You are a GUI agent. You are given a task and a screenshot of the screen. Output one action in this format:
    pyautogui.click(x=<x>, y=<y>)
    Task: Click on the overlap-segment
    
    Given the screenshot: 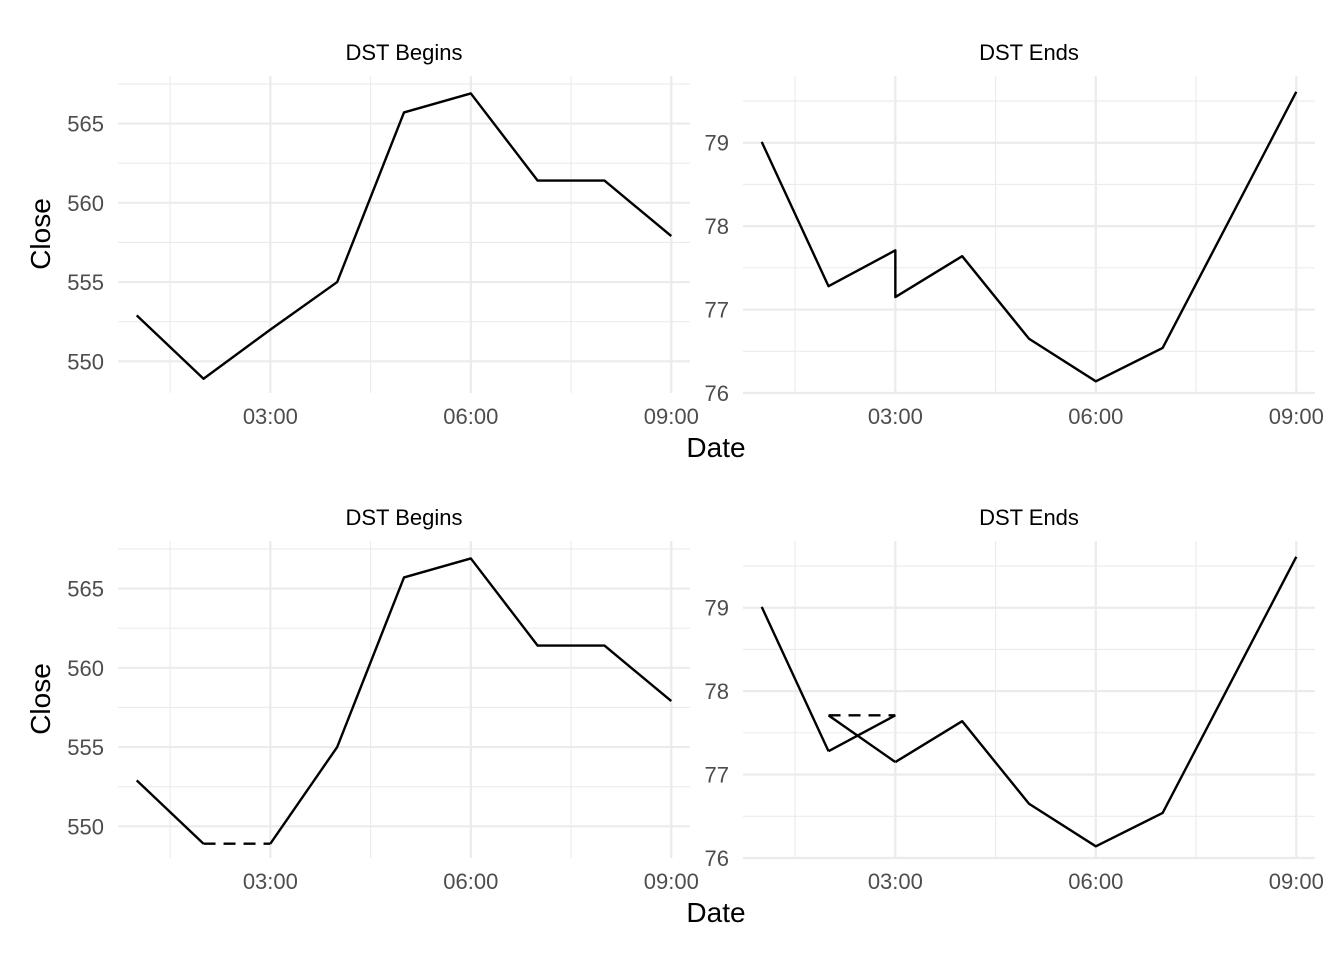 What is the action you would take?
    pyautogui.click(x=862, y=739)
    